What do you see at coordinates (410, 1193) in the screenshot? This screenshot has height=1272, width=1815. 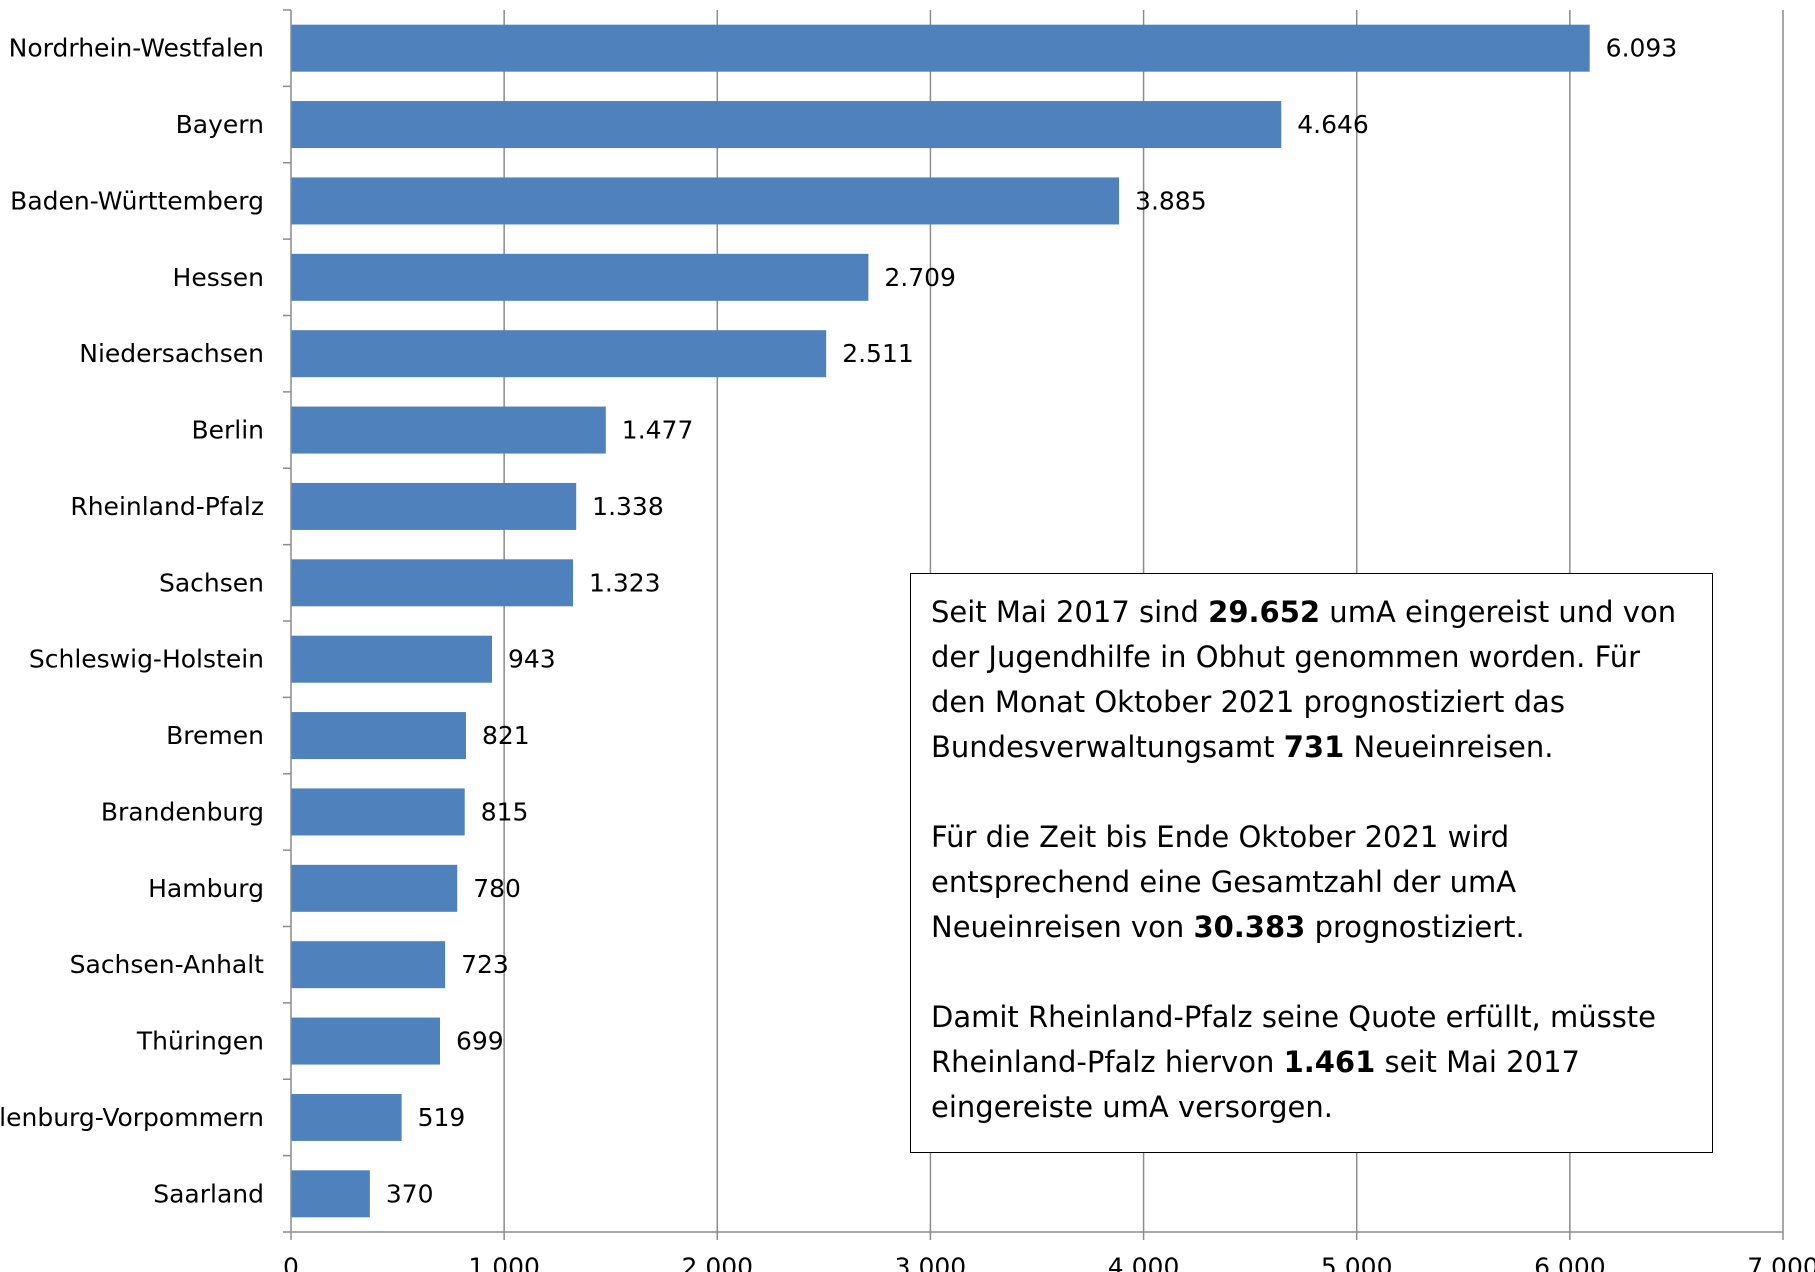 I see `value-label-15: 370` at bounding box center [410, 1193].